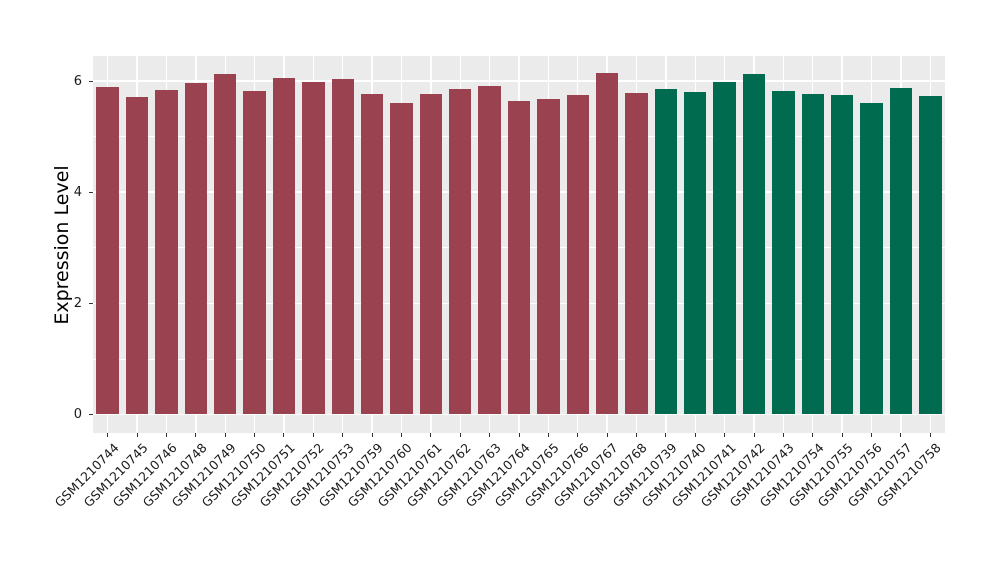 The width and height of the screenshot is (1000, 580). Describe the element at coordinates (489, 250) in the screenshot. I see `bar-GSM1210763` at that location.